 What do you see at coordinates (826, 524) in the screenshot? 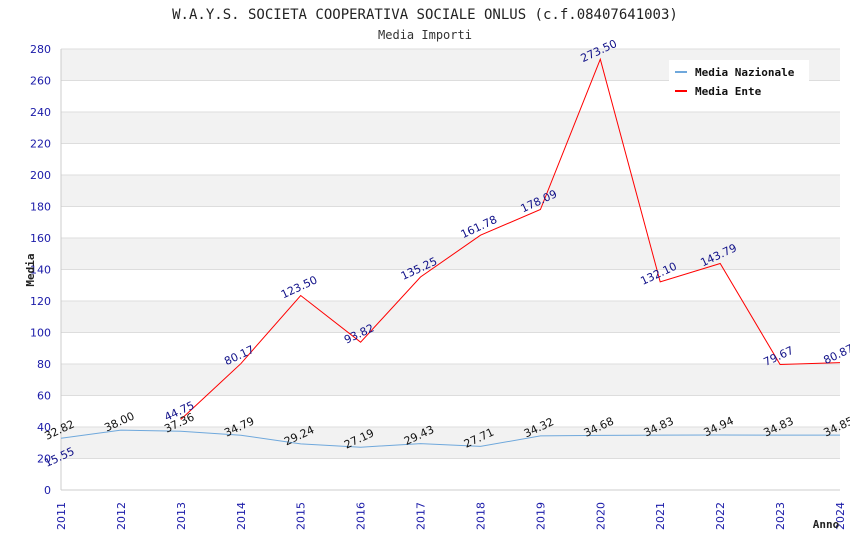
I see `x-axis-label: Anno` at bounding box center [826, 524].